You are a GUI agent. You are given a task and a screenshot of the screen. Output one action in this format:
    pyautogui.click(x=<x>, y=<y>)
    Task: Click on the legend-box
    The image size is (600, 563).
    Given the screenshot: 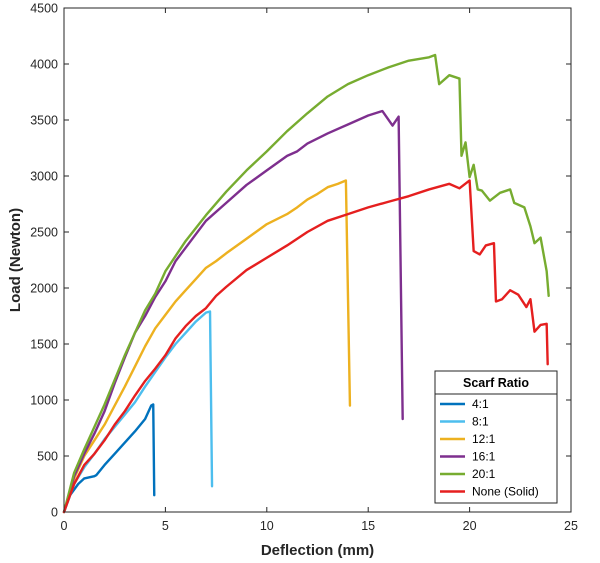 What is the action you would take?
    pyautogui.click(x=496, y=437)
    